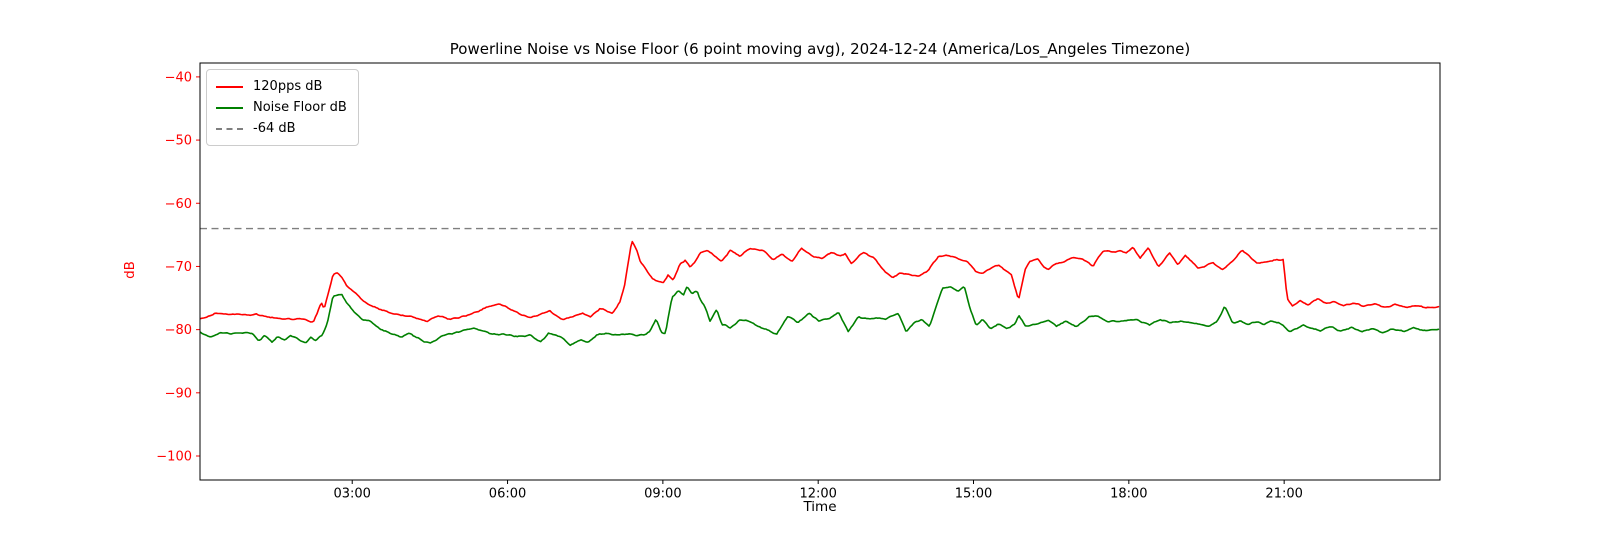 Image resolution: width=1600 pixels, height=540 pixels. What do you see at coordinates (229, 128) in the screenshot?
I see `dashed-line-swatch-icon` at bounding box center [229, 128].